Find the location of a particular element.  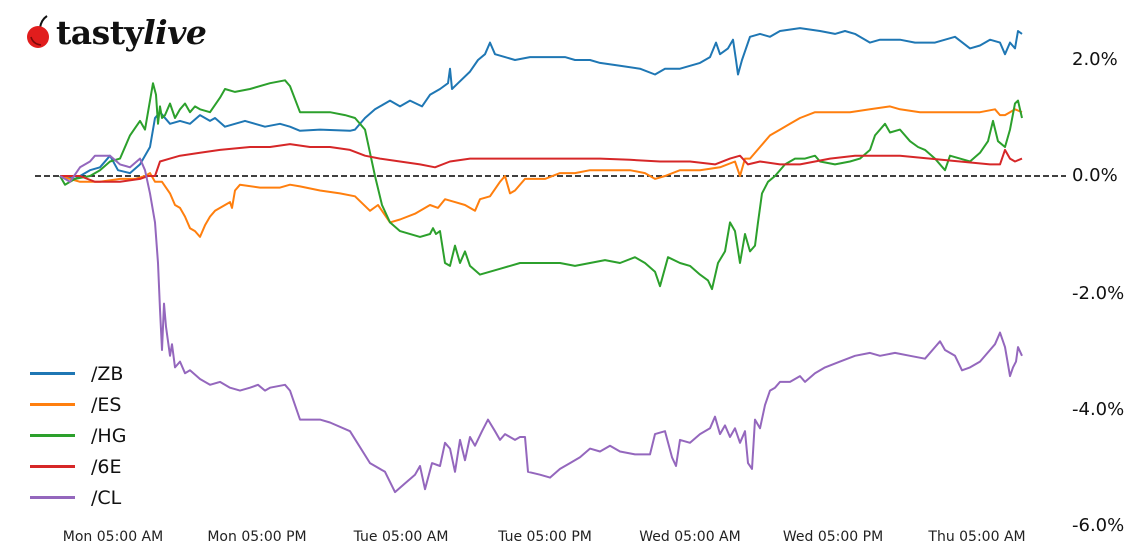

brand-logo: tastylive is located at coordinates (115, 32).